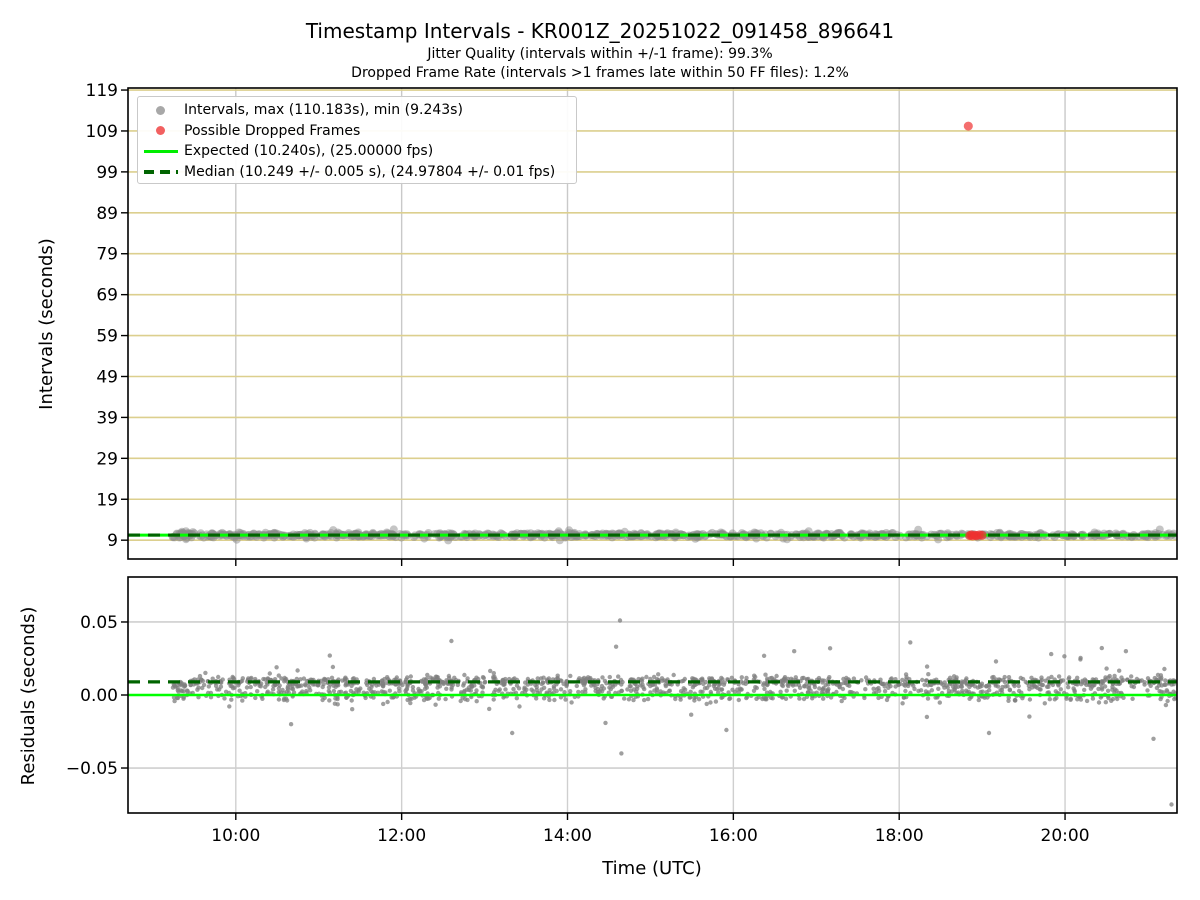 The width and height of the screenshot is (1200, 900). What do you see at coordinates (567, 836) in the screenshot?
I see `svg-text: 14:00` at bounding box center [567, 836].